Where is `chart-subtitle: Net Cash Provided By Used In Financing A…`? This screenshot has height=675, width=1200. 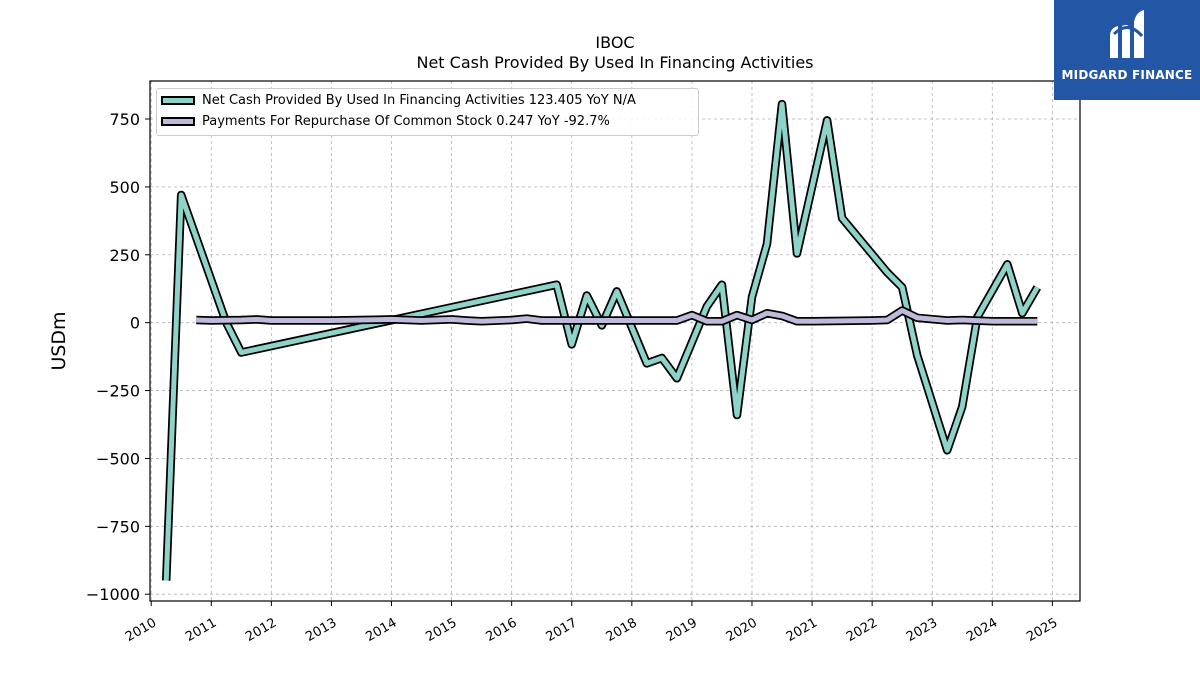
chart-subtitle: Net Cash Provided By Used In Financing A… is located at coordinates (615, 62).